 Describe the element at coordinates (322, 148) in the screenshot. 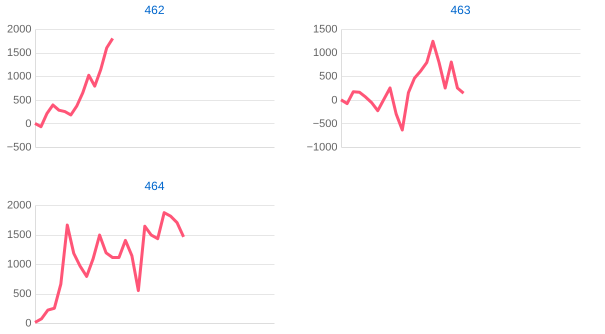

I see `y-tick-label: −1000` at that location.